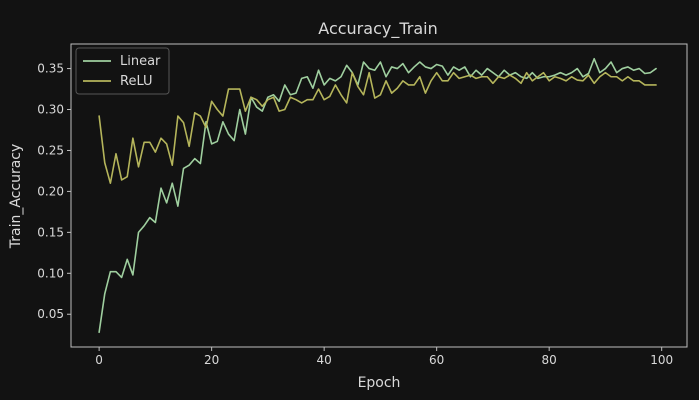 The height and width of the screenshot is (400, 699). I want to click on y-tick-label: 0.15, so click(50, 232).